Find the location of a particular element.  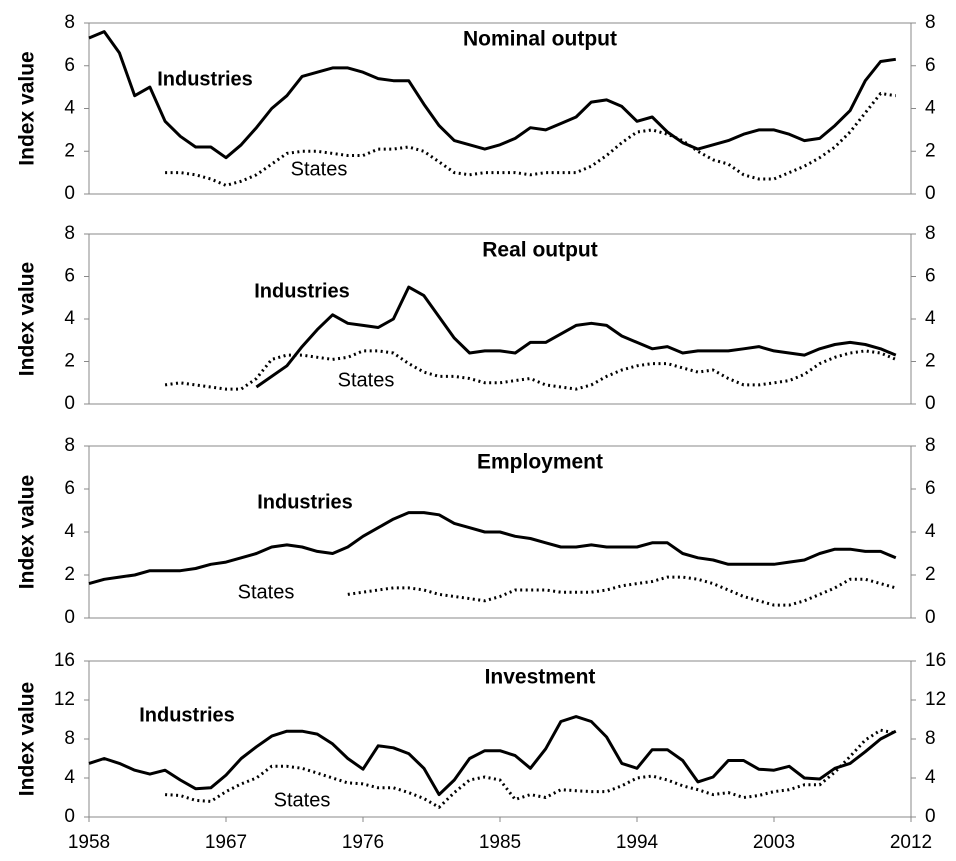

x-tick-label: 1994 is located at coordinates (637, 842).